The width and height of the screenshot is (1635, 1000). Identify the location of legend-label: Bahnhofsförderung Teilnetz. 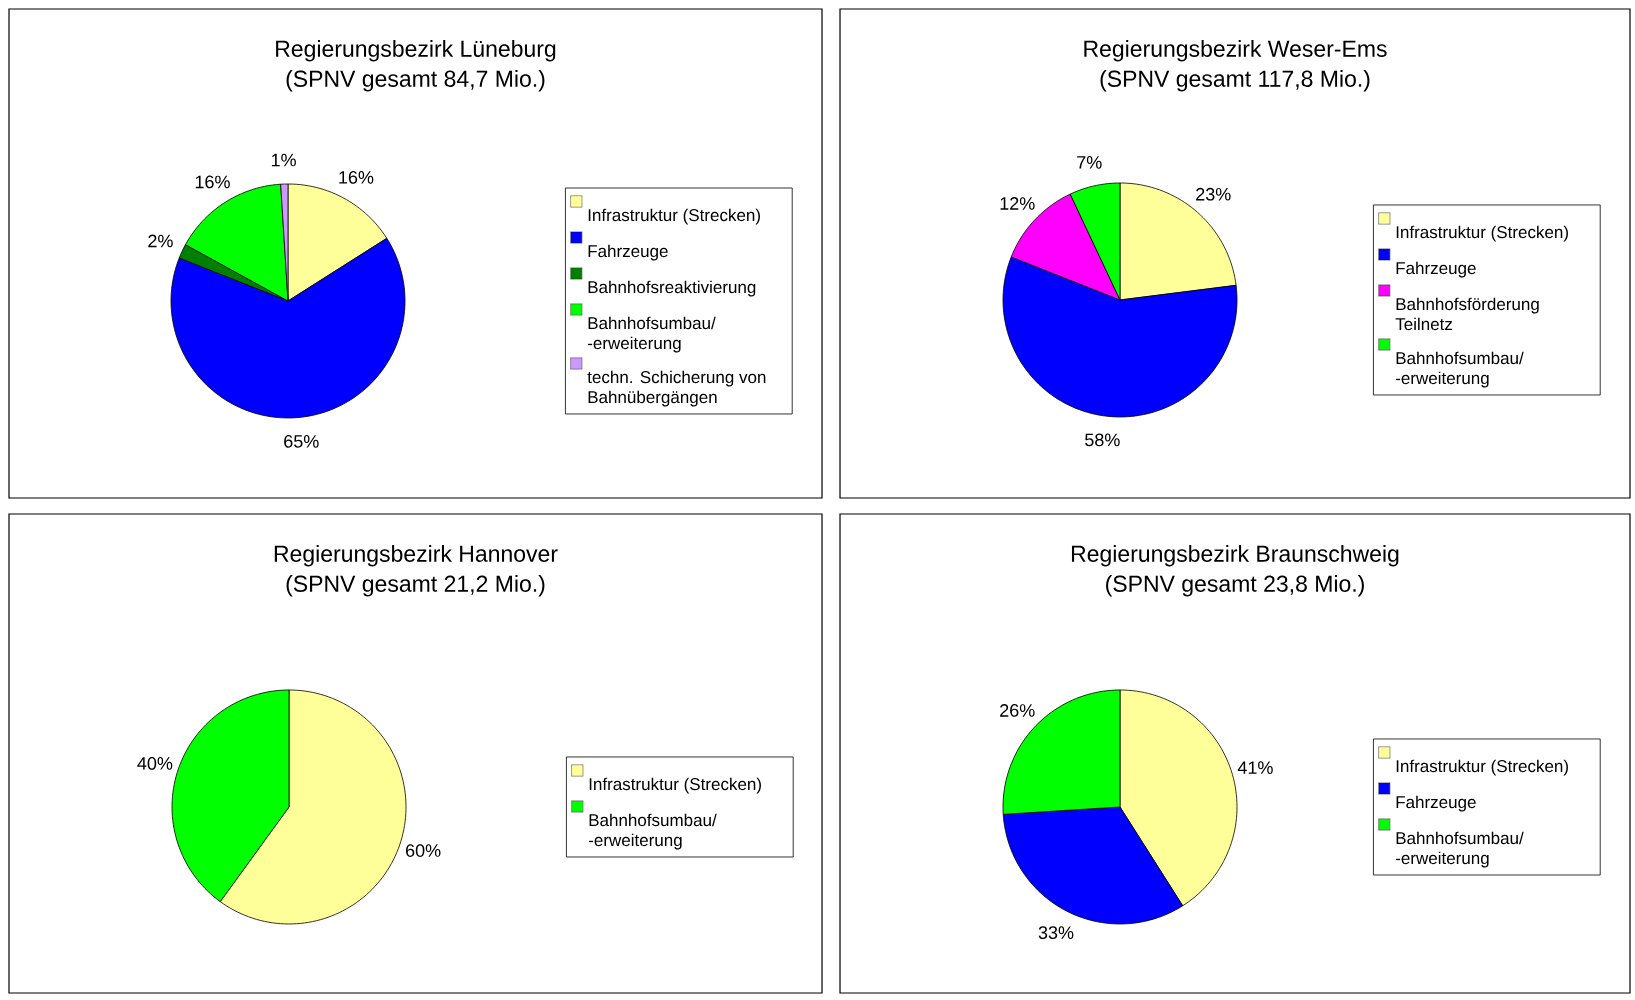
(1467, 314).